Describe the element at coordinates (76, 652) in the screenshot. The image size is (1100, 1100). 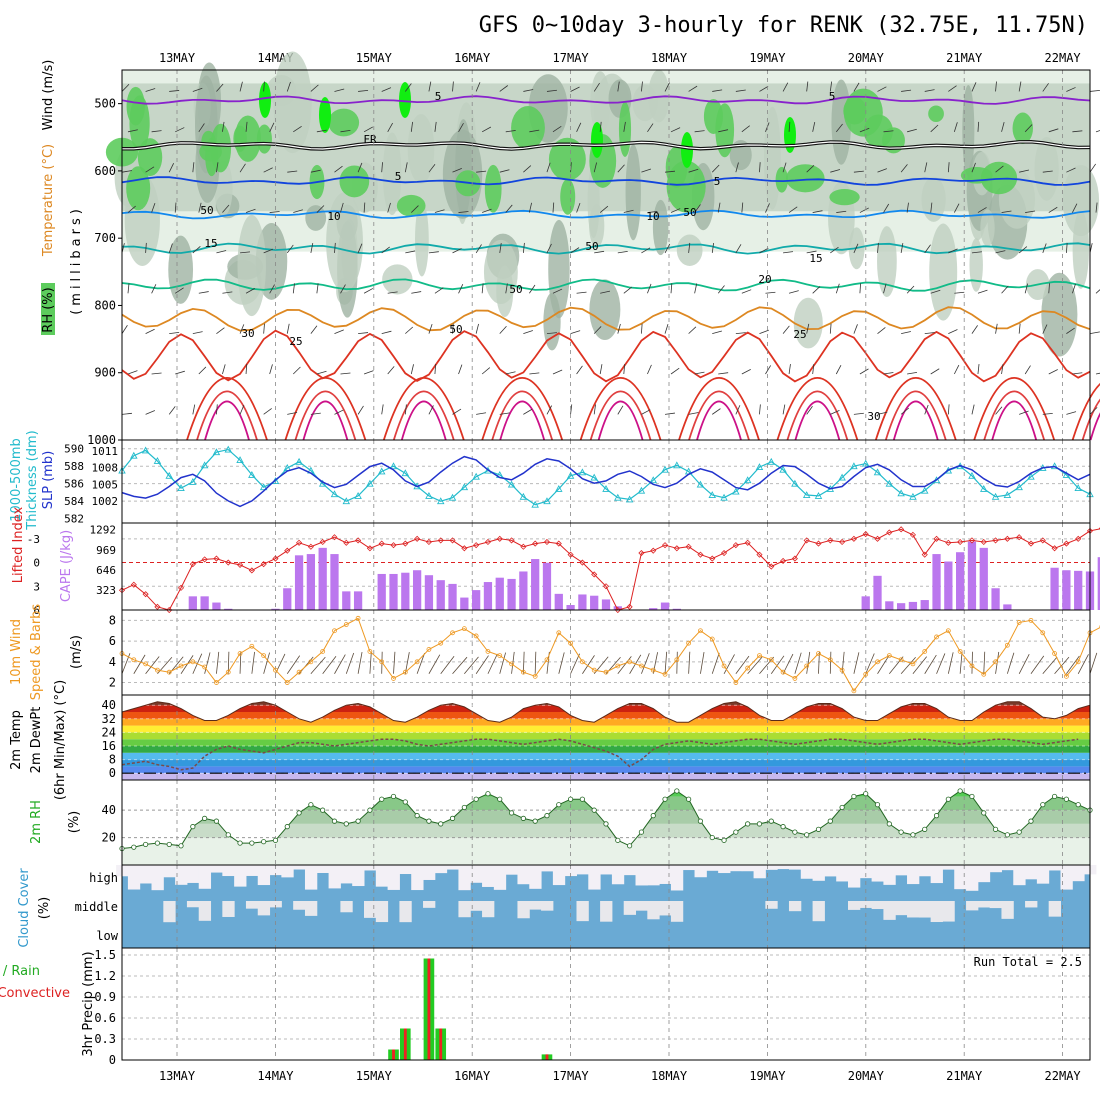
I see `axis-label: (m/s)` at that location.